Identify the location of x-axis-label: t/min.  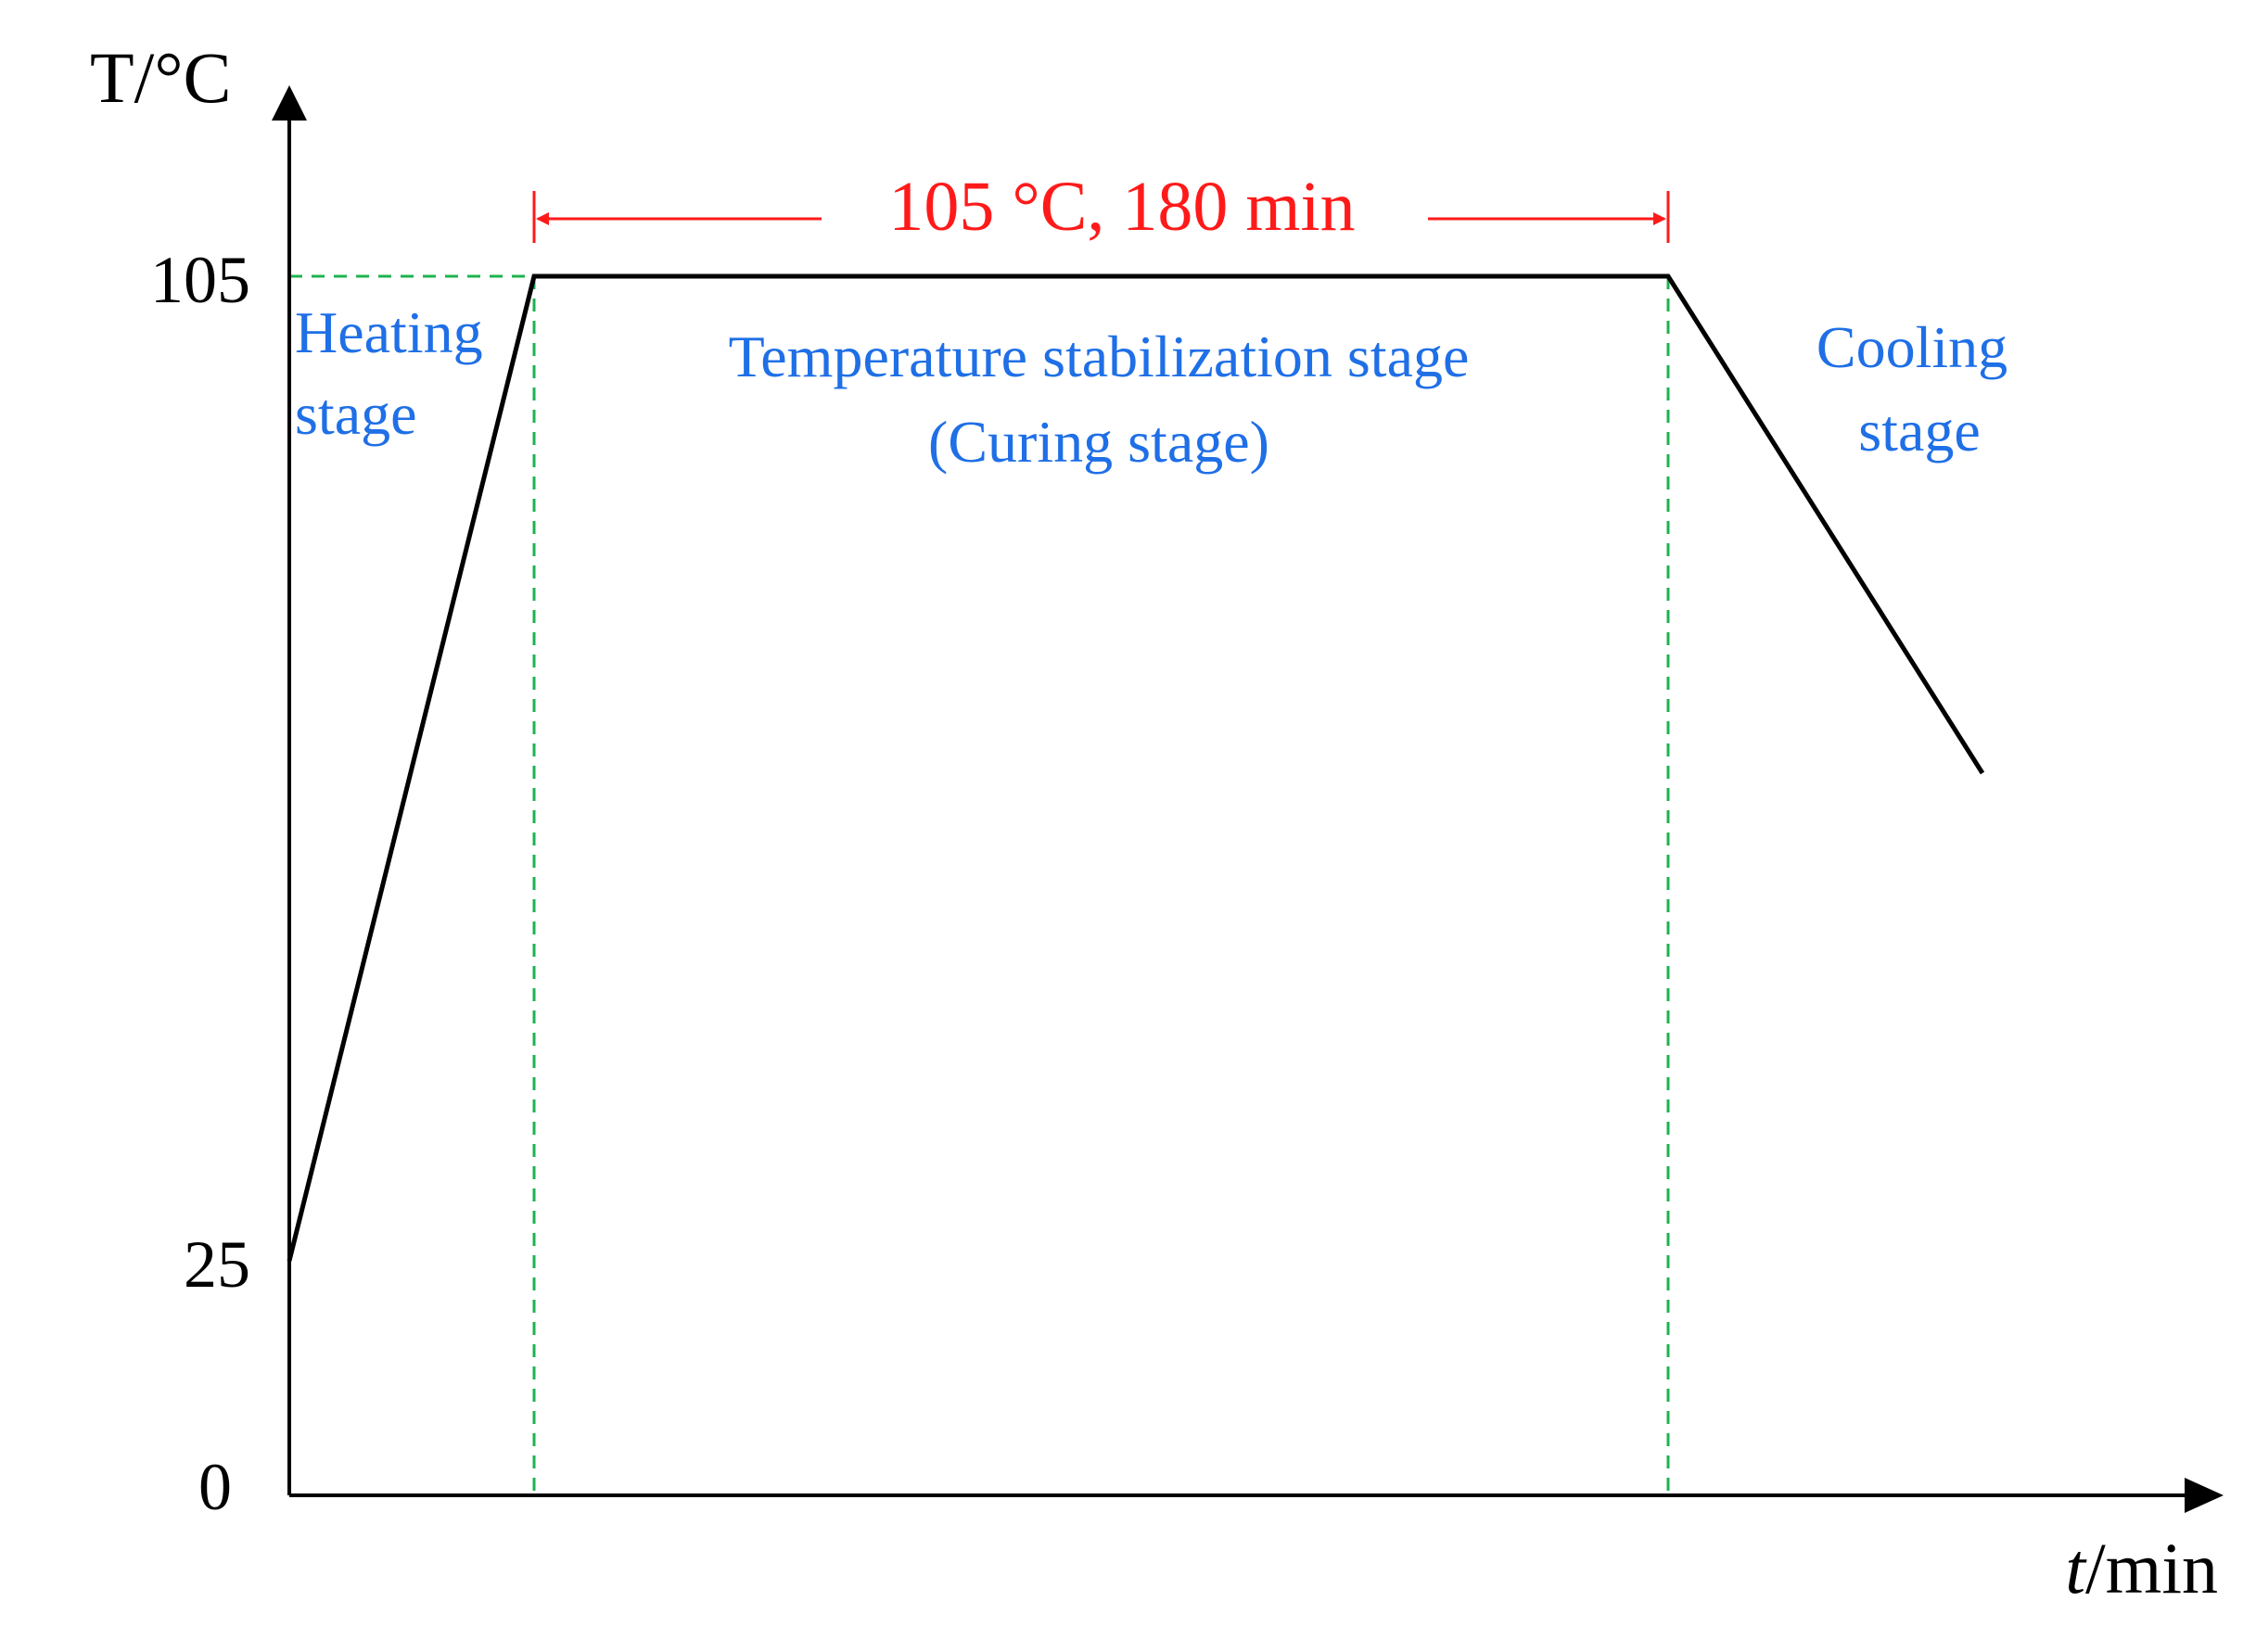
(2141, 1568).